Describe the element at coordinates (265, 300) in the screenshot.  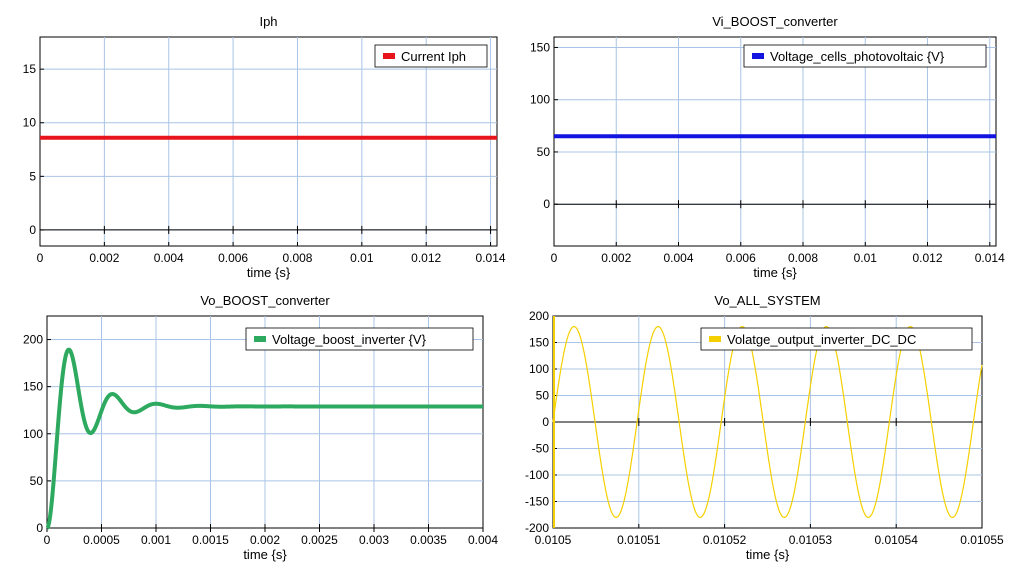
I see `chart-title: Vo_BOOST_converter` at that location.